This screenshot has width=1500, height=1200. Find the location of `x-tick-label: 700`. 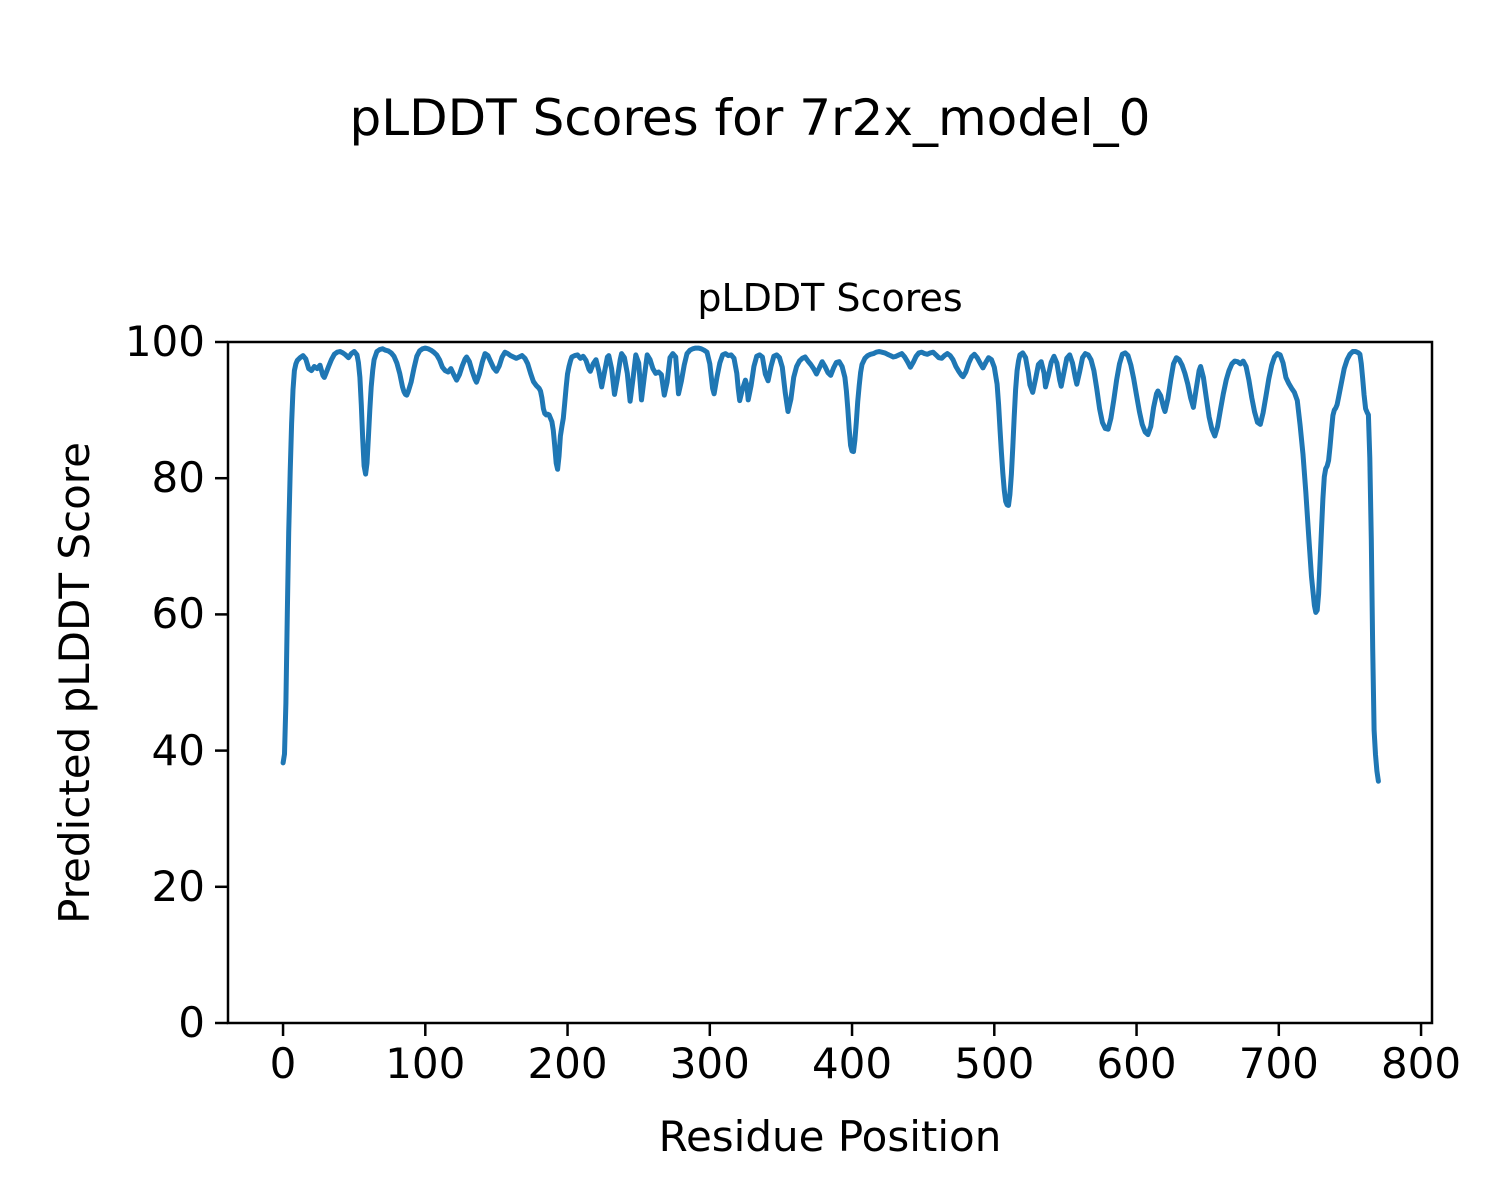

x-tick-label: 700 is located at coordinates (1278, 1063).